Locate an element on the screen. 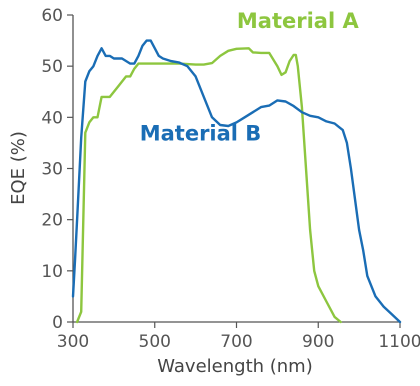  y-tick-label: 30 is located at coordinates (52, 170).